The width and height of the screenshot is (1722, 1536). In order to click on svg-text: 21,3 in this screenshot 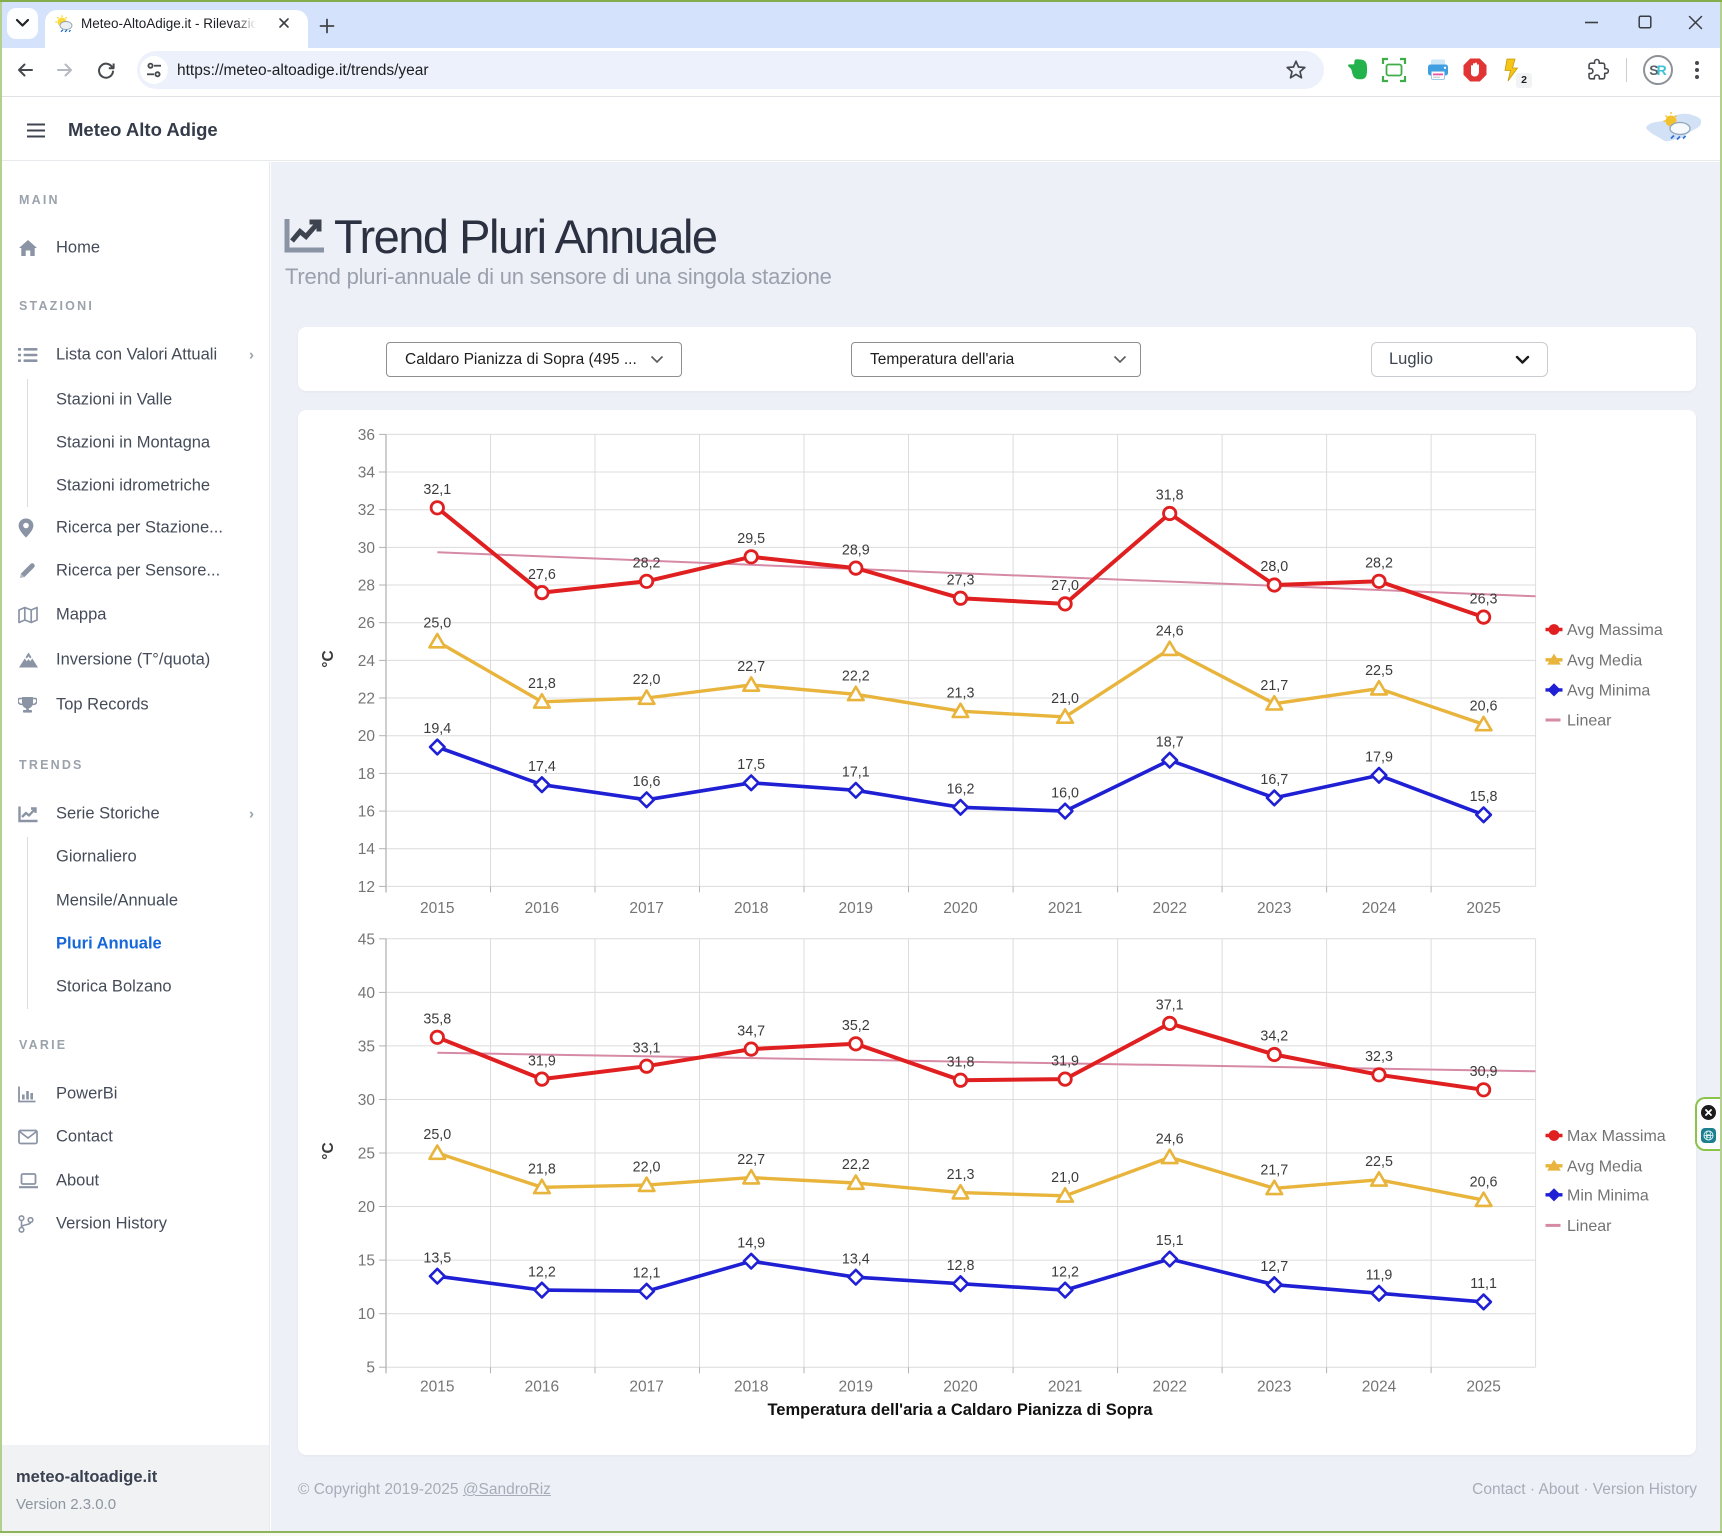, I will do `click(961, 693)`.